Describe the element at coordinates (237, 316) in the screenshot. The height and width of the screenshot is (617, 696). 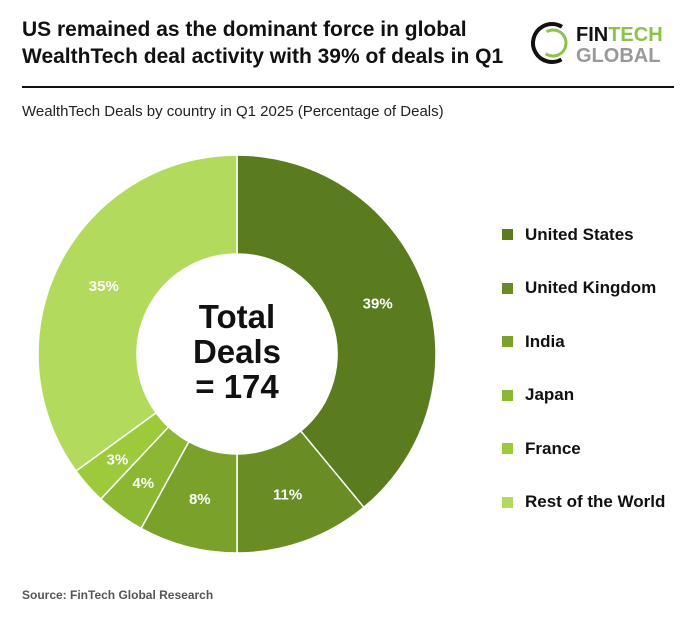
I see `center-label: Total` at that location.